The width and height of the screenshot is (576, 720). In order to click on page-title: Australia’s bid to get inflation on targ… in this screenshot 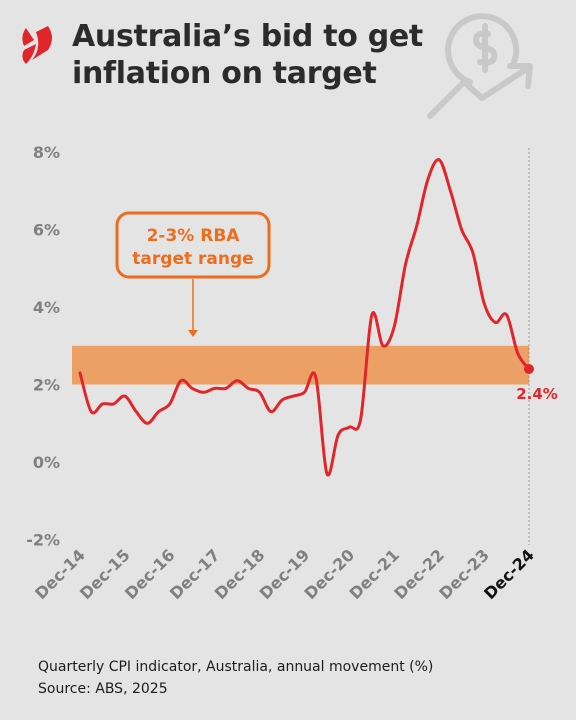, I will do `click(247, 55)`.